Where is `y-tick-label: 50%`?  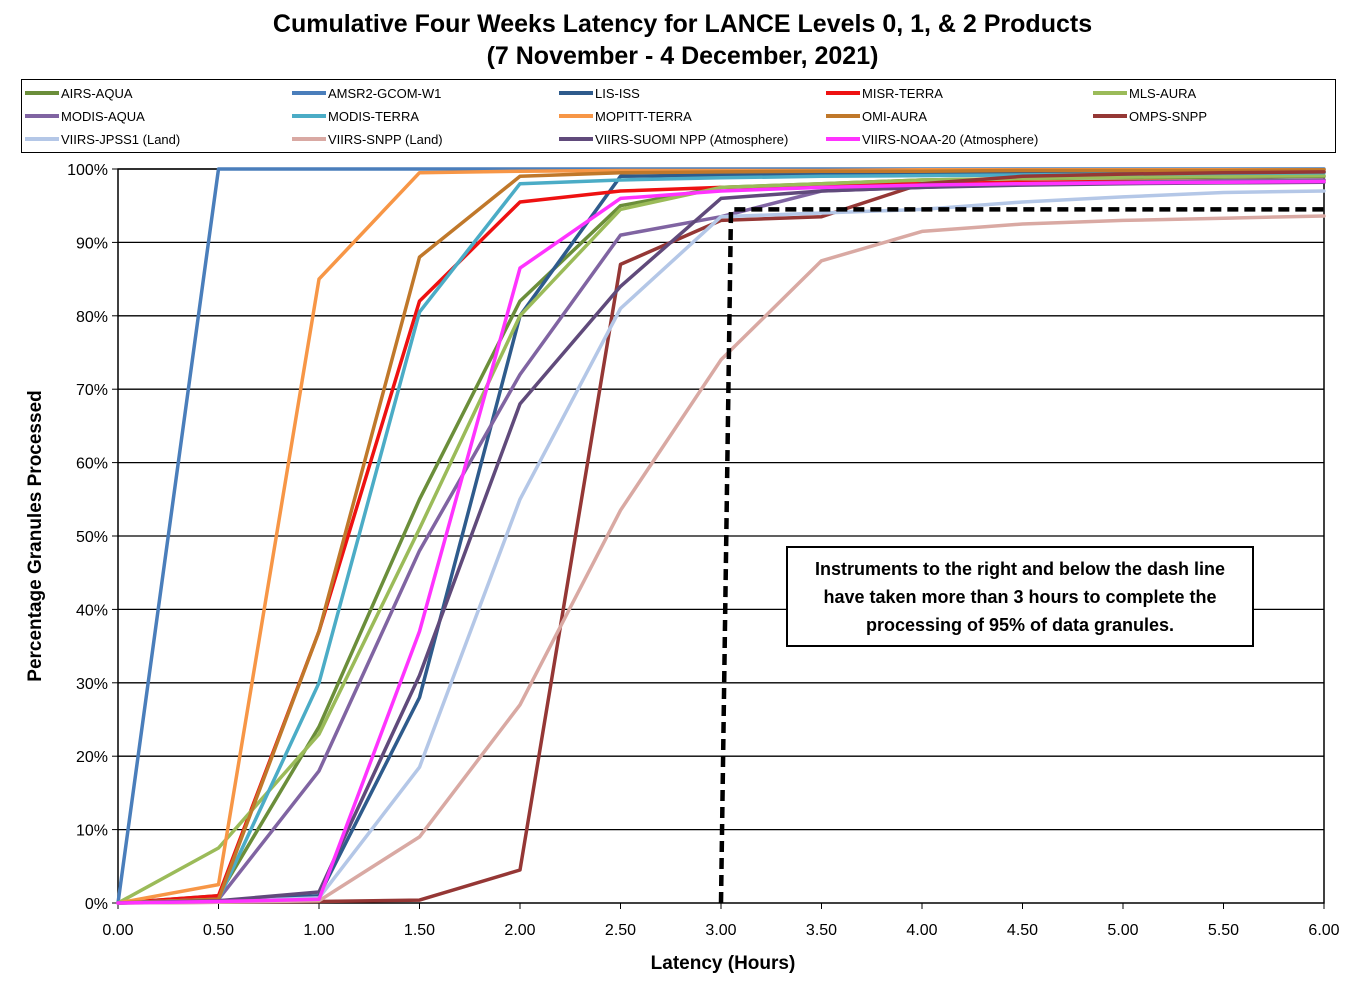 y-tick-label: 50% is located at coordinates (92, 537).